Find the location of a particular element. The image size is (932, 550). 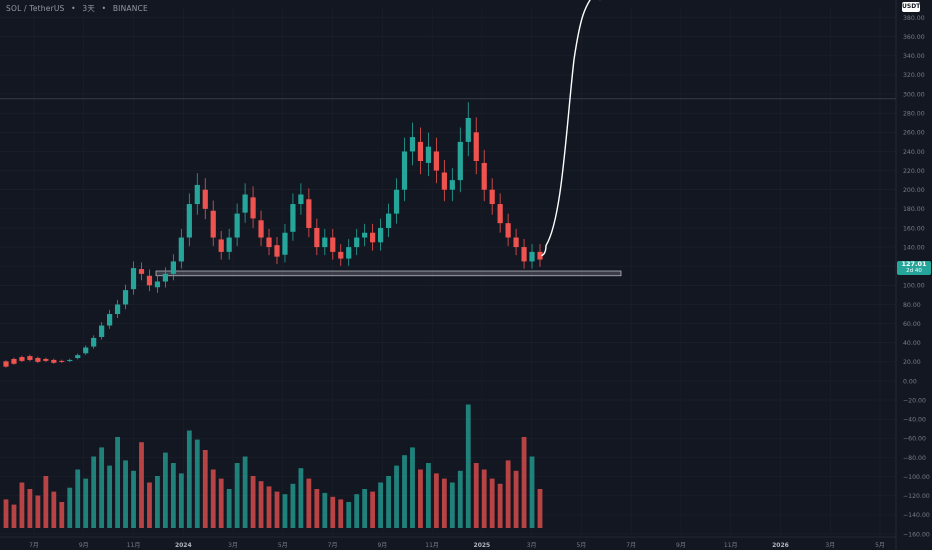

time-tick-label: 9月 is located at coordinates (681, 545).